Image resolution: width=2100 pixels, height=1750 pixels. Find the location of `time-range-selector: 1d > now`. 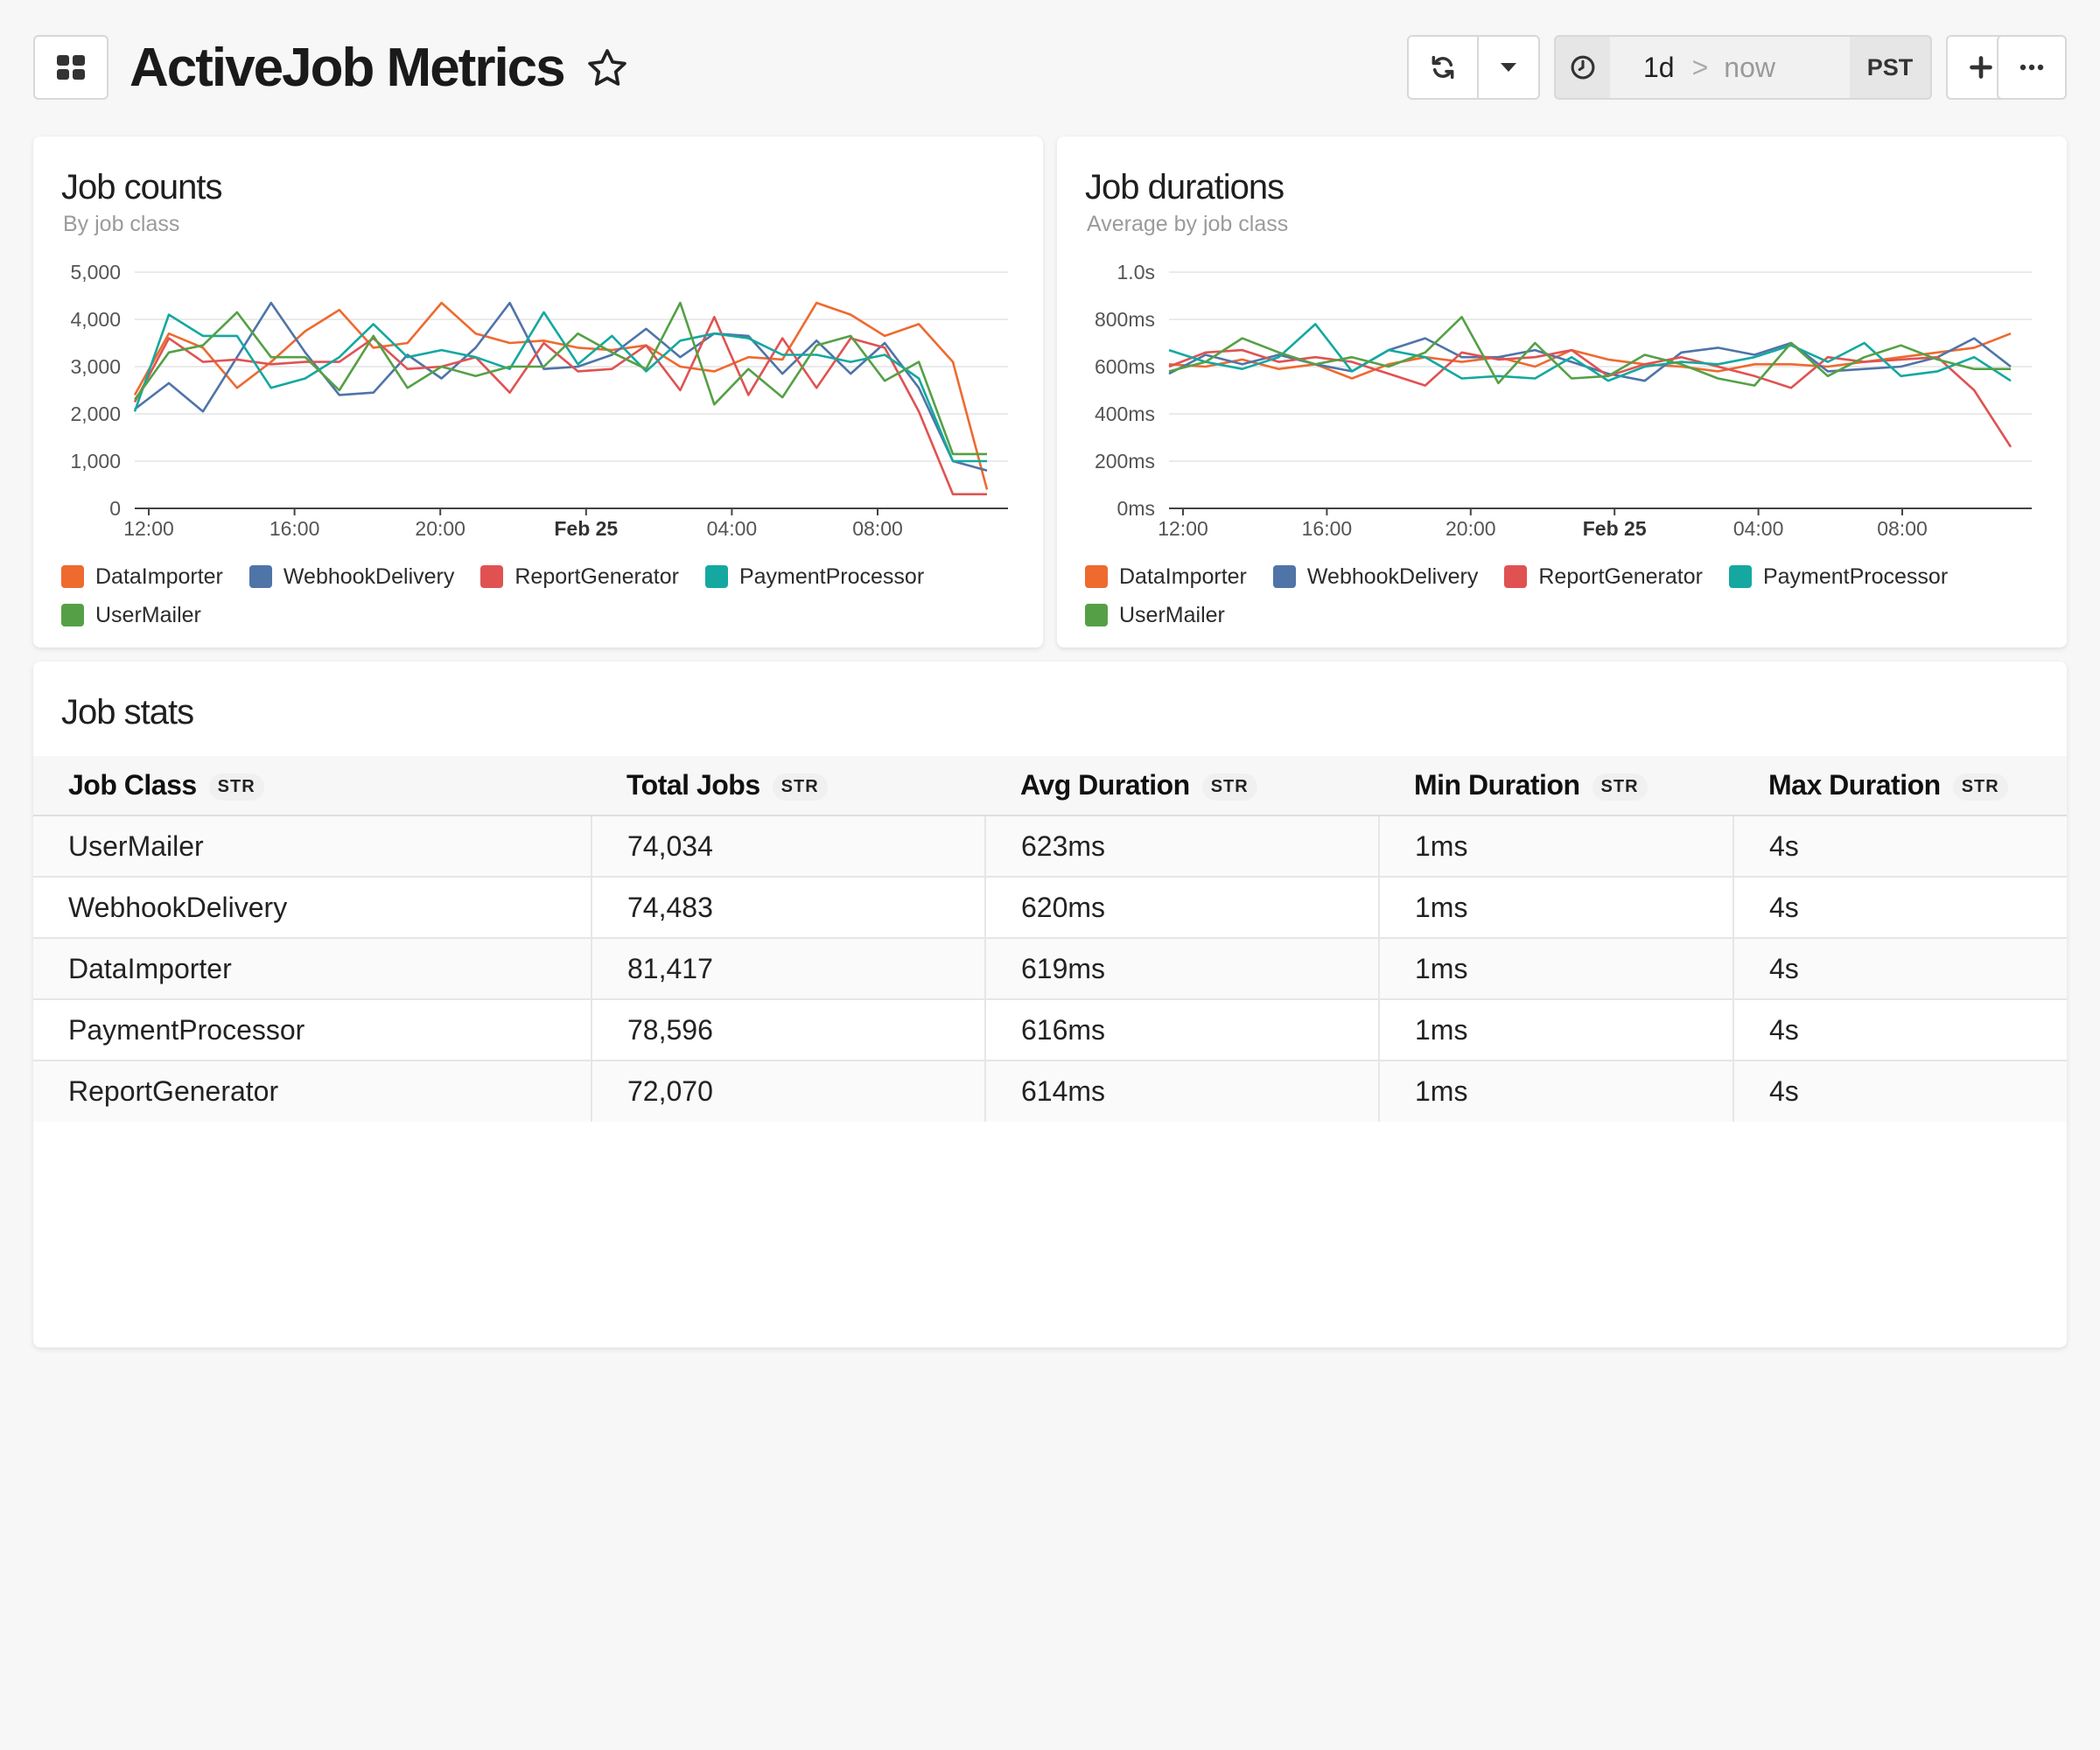

time-range-selector: 1d > now is located at coordinates (1730, 67).